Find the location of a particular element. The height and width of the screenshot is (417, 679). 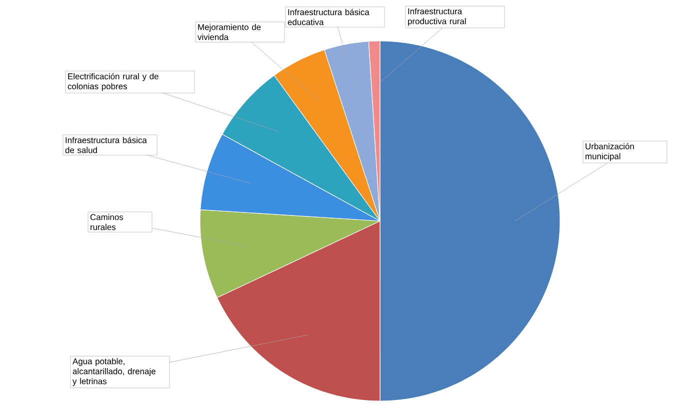

slice-label: Infraestructura básica educativa is located at coordinates (329, 17).